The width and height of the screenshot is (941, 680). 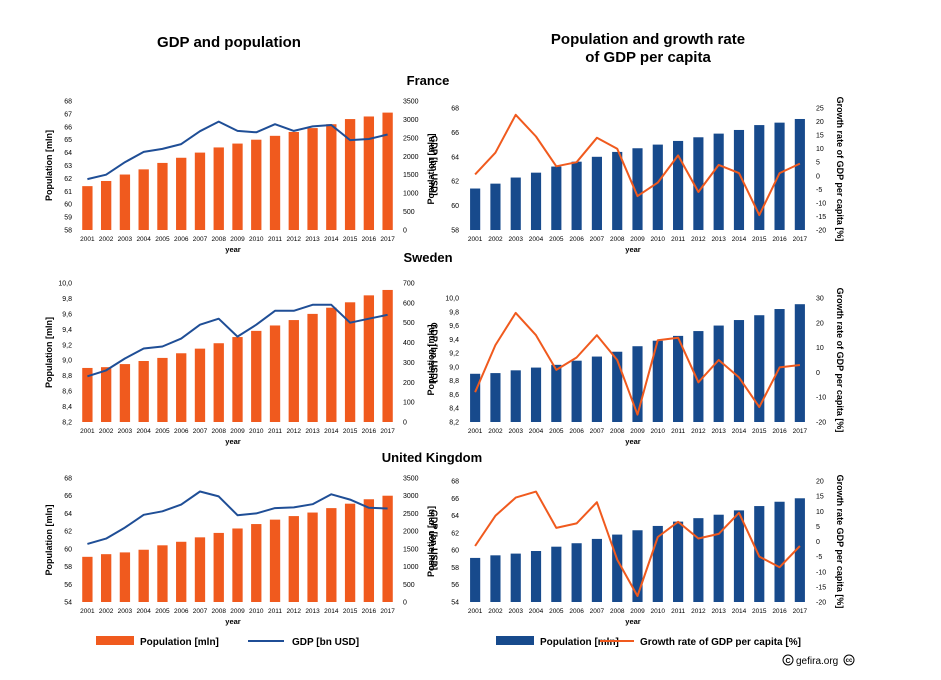 What do you see at coordinates (821, 603) in the screenshot?
I see `y2-tick-label: -20` at bounding box center [821, 603].